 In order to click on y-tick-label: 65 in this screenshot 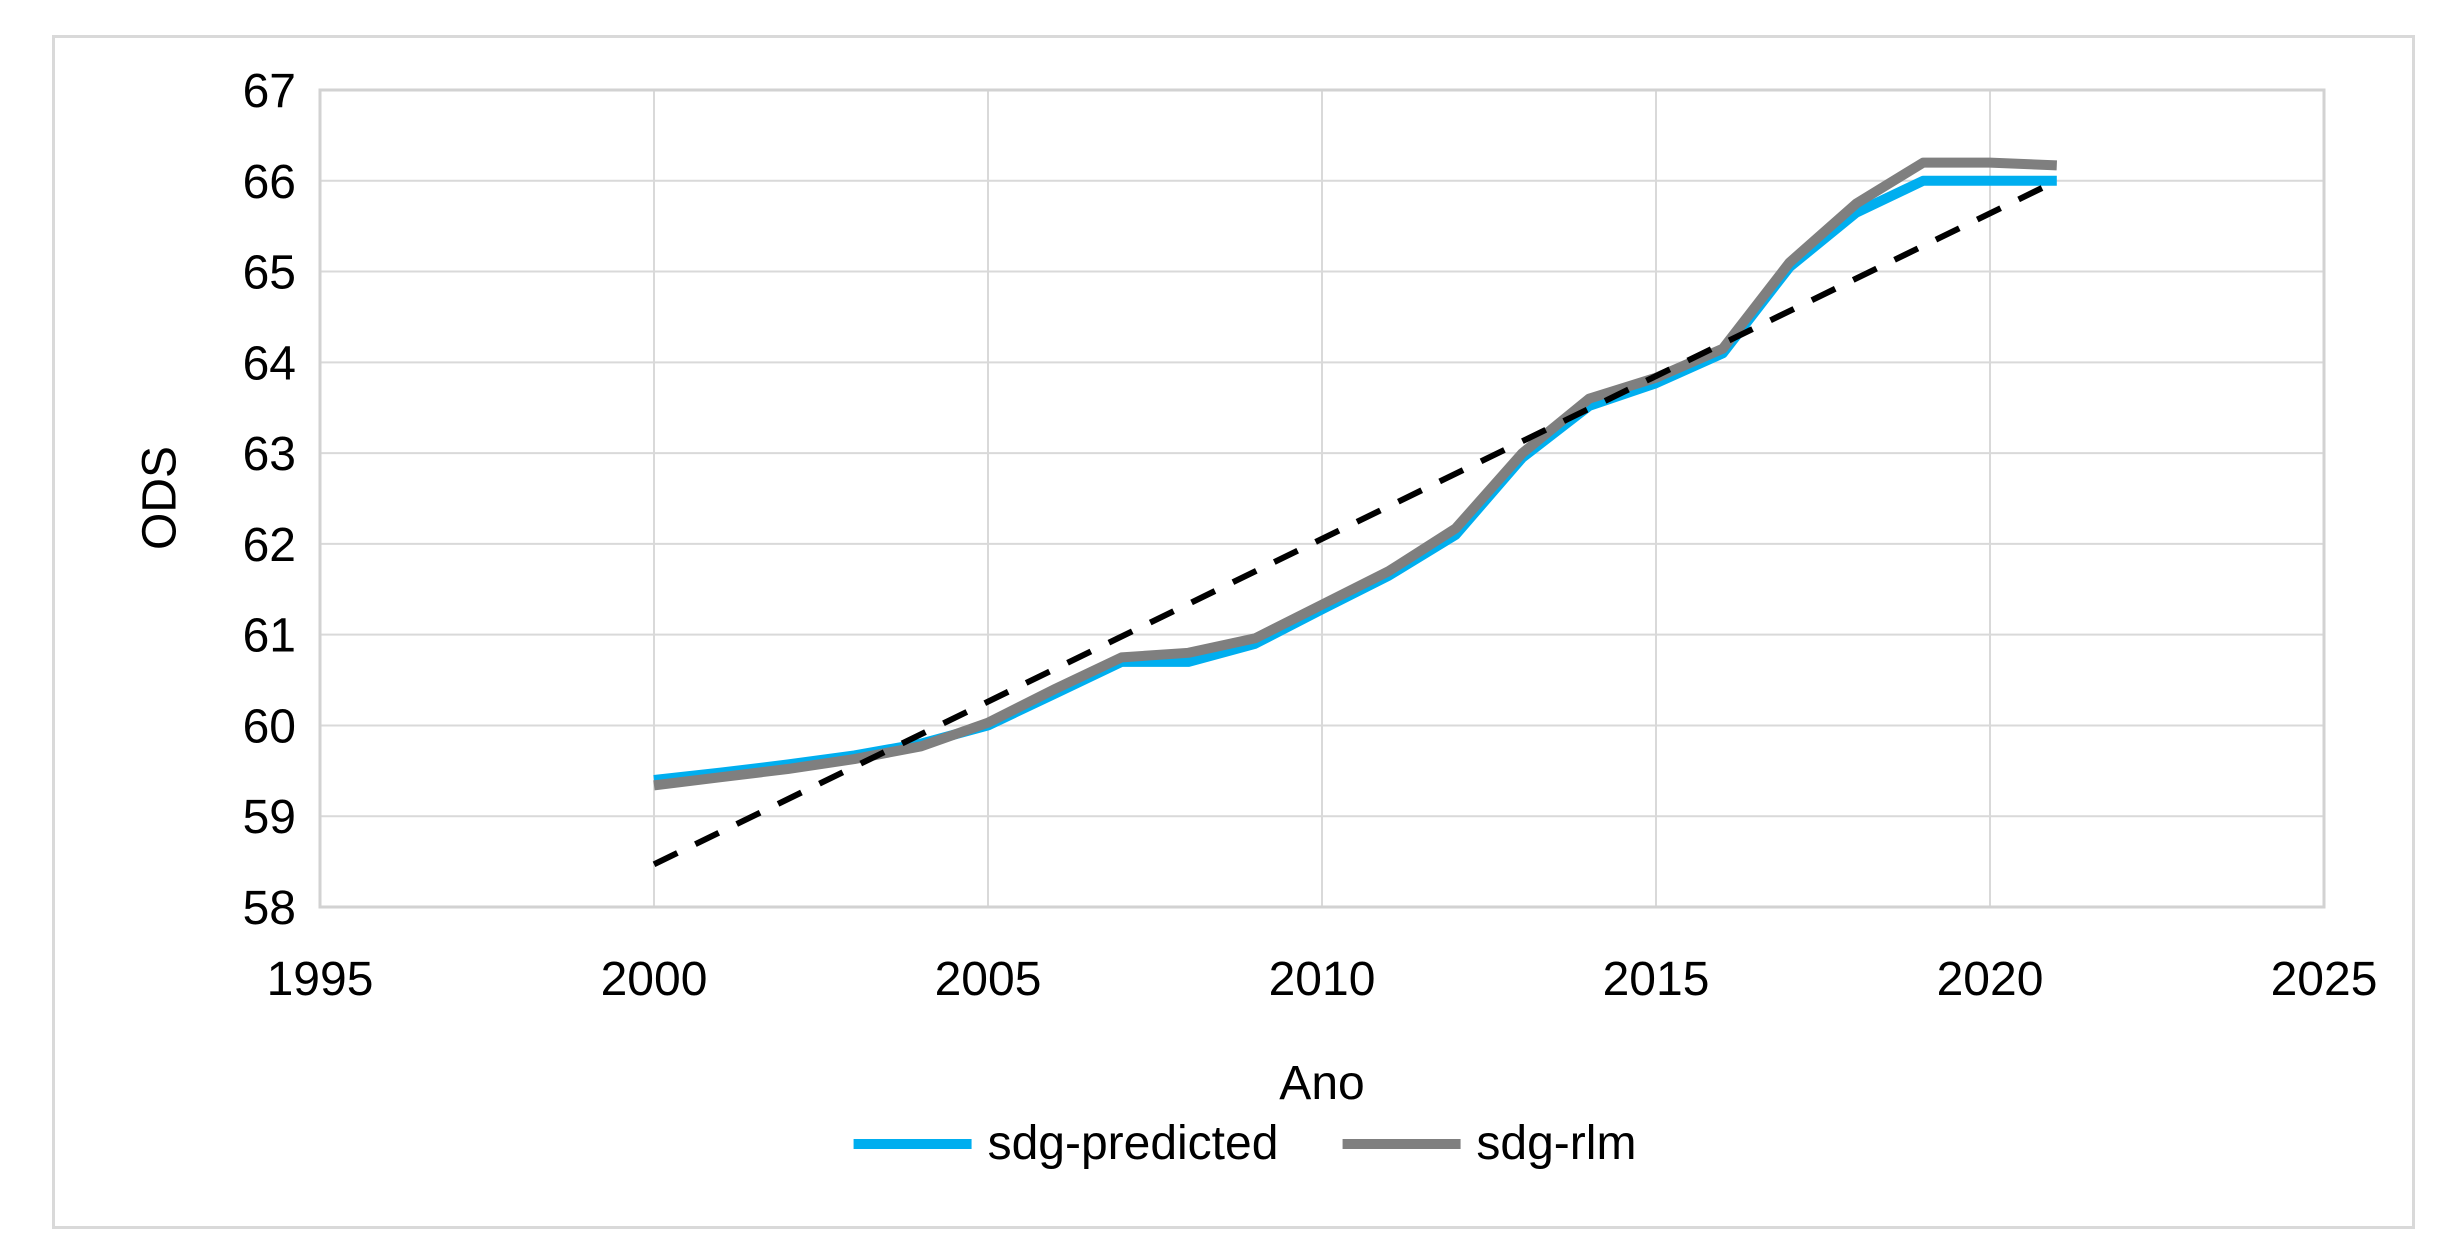, I will do `click(269, 273)`.